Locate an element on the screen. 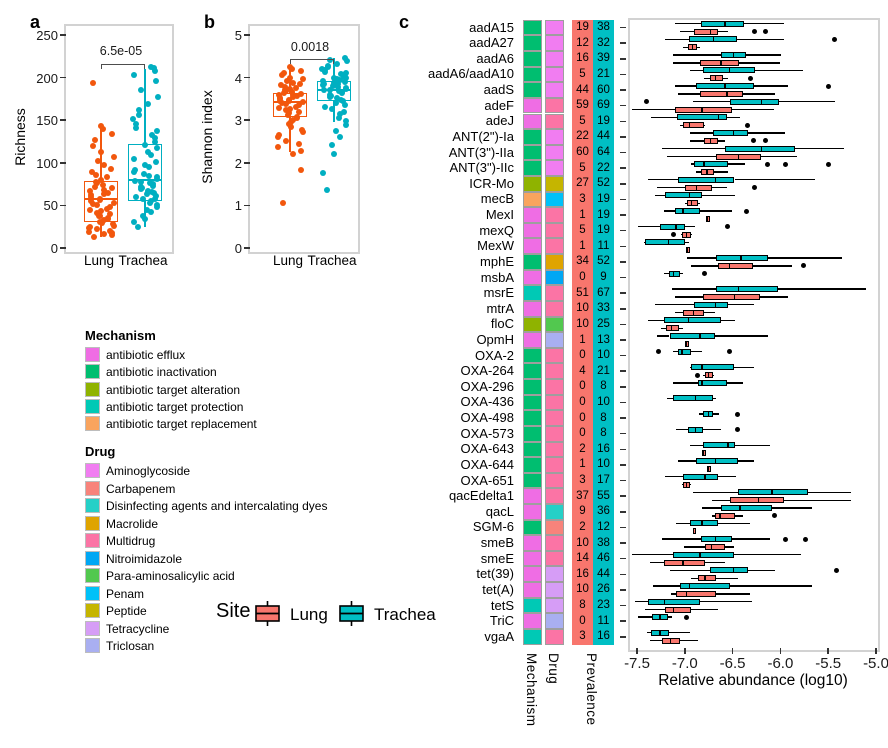  prevalence-lung-value: 51 is located at coordinates (582, 292).